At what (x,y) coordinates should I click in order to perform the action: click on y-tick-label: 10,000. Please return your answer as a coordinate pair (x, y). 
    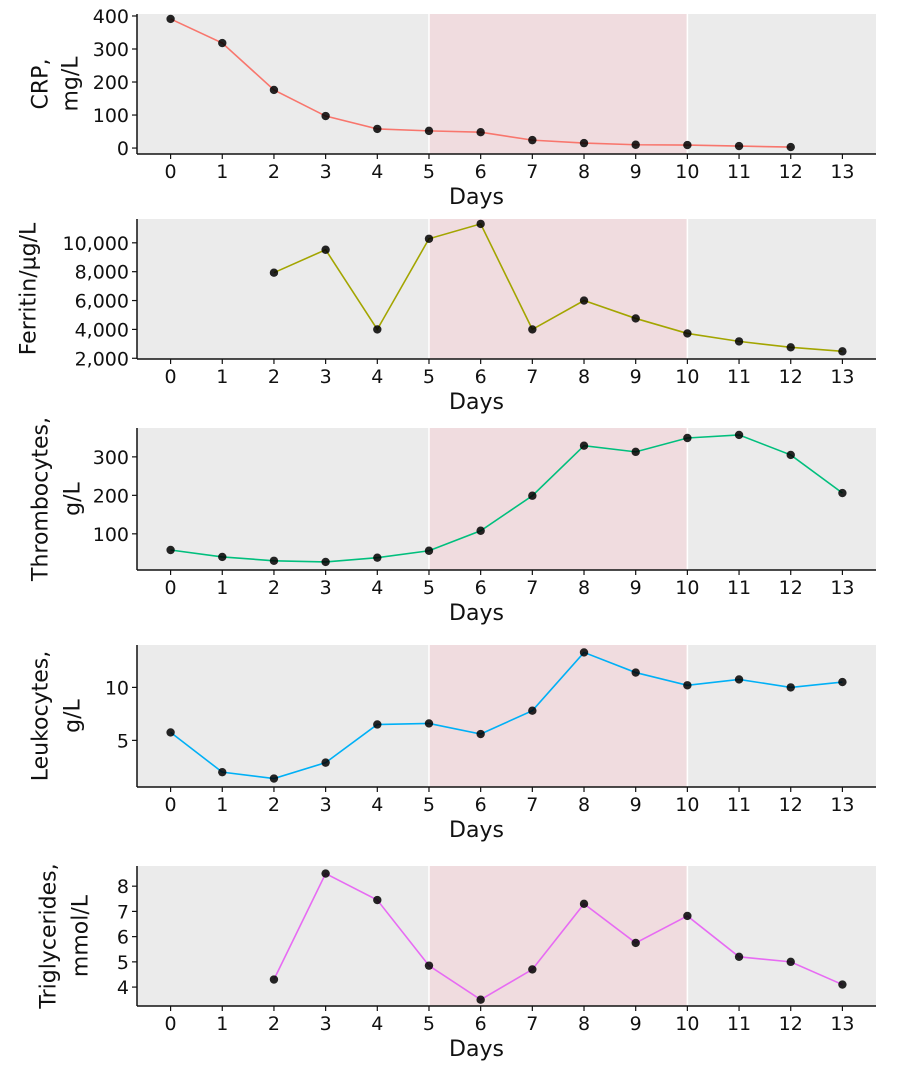
    Looking at the image, I should click on (96, 244).